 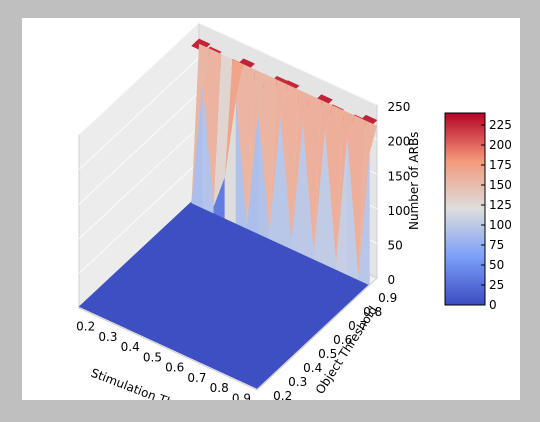 I want to click on z-tick-label: 50, so click(x=394, y=245).